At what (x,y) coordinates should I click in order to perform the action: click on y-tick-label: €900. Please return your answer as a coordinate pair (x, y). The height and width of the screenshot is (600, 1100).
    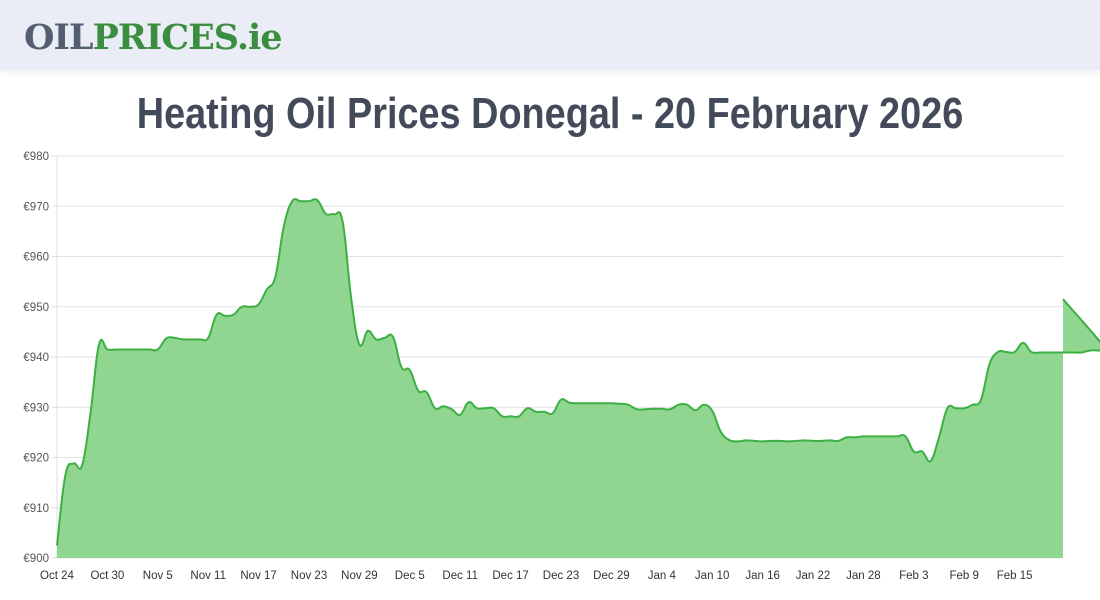
    Looking at the image, I should click on (36, 559).